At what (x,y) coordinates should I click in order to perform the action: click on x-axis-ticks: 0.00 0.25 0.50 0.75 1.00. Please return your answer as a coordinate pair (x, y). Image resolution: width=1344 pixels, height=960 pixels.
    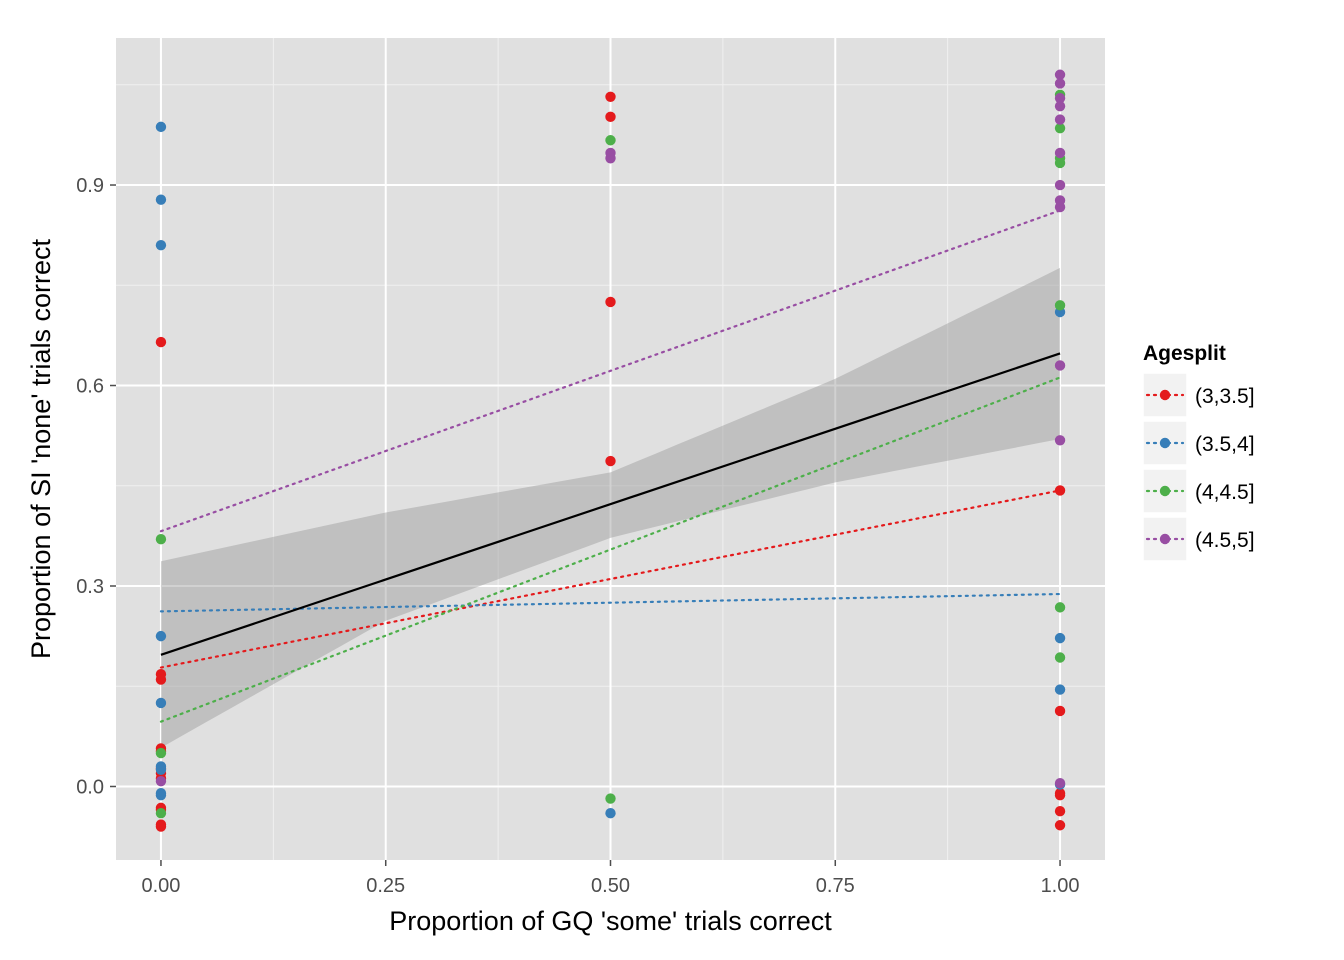
    Looking at the image, I should click on (610, 878).